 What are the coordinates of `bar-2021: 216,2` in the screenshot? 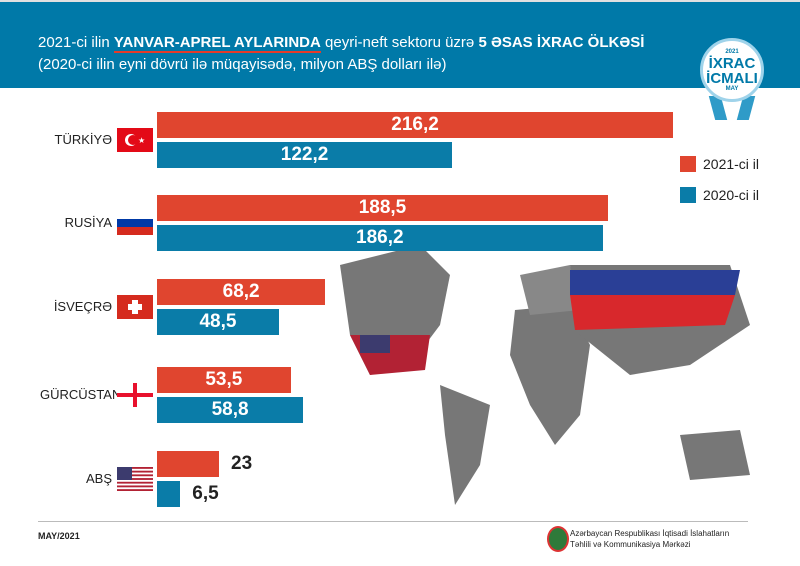 It's located at (415, 125).